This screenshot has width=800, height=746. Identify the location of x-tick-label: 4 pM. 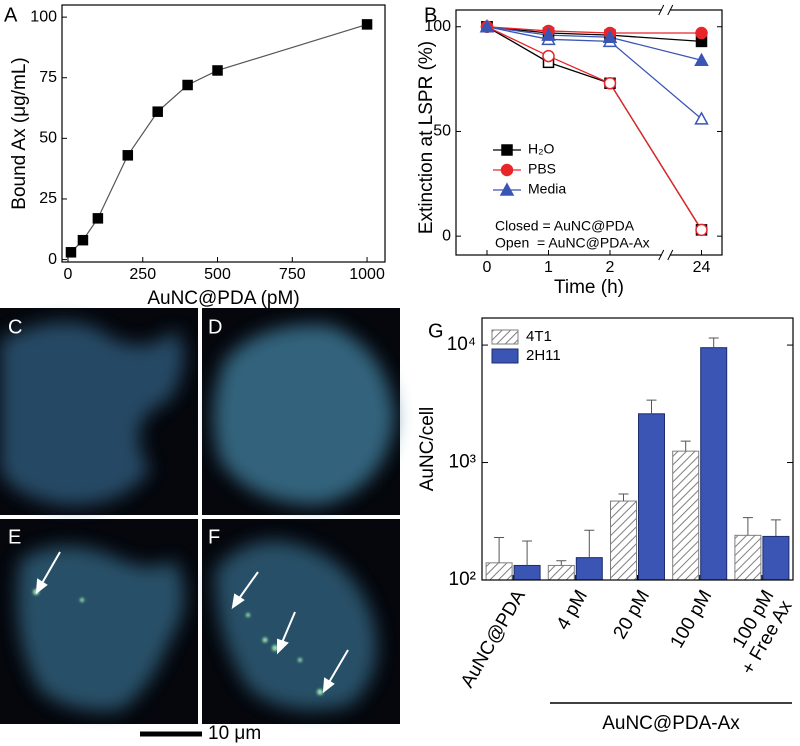
(572, 610).